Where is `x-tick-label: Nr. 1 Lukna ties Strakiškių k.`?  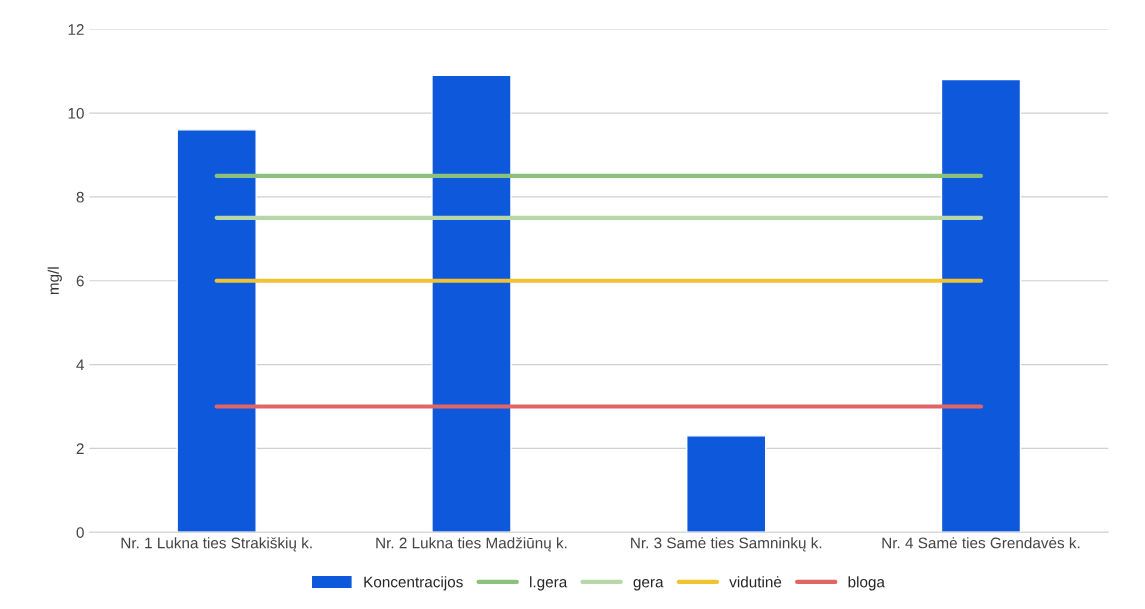 x-tick-label: Nr. 1 Lukna ties Strakiškių k. is located at coordinates (216, 544).